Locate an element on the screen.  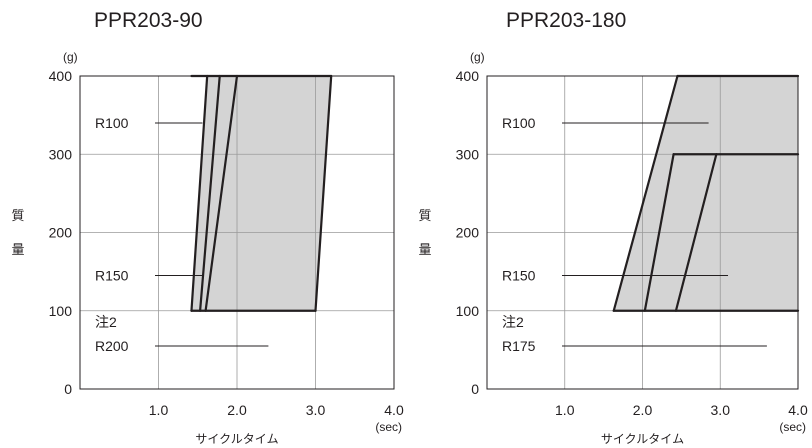
region-label: R175 is located at coordinates (519, 346).